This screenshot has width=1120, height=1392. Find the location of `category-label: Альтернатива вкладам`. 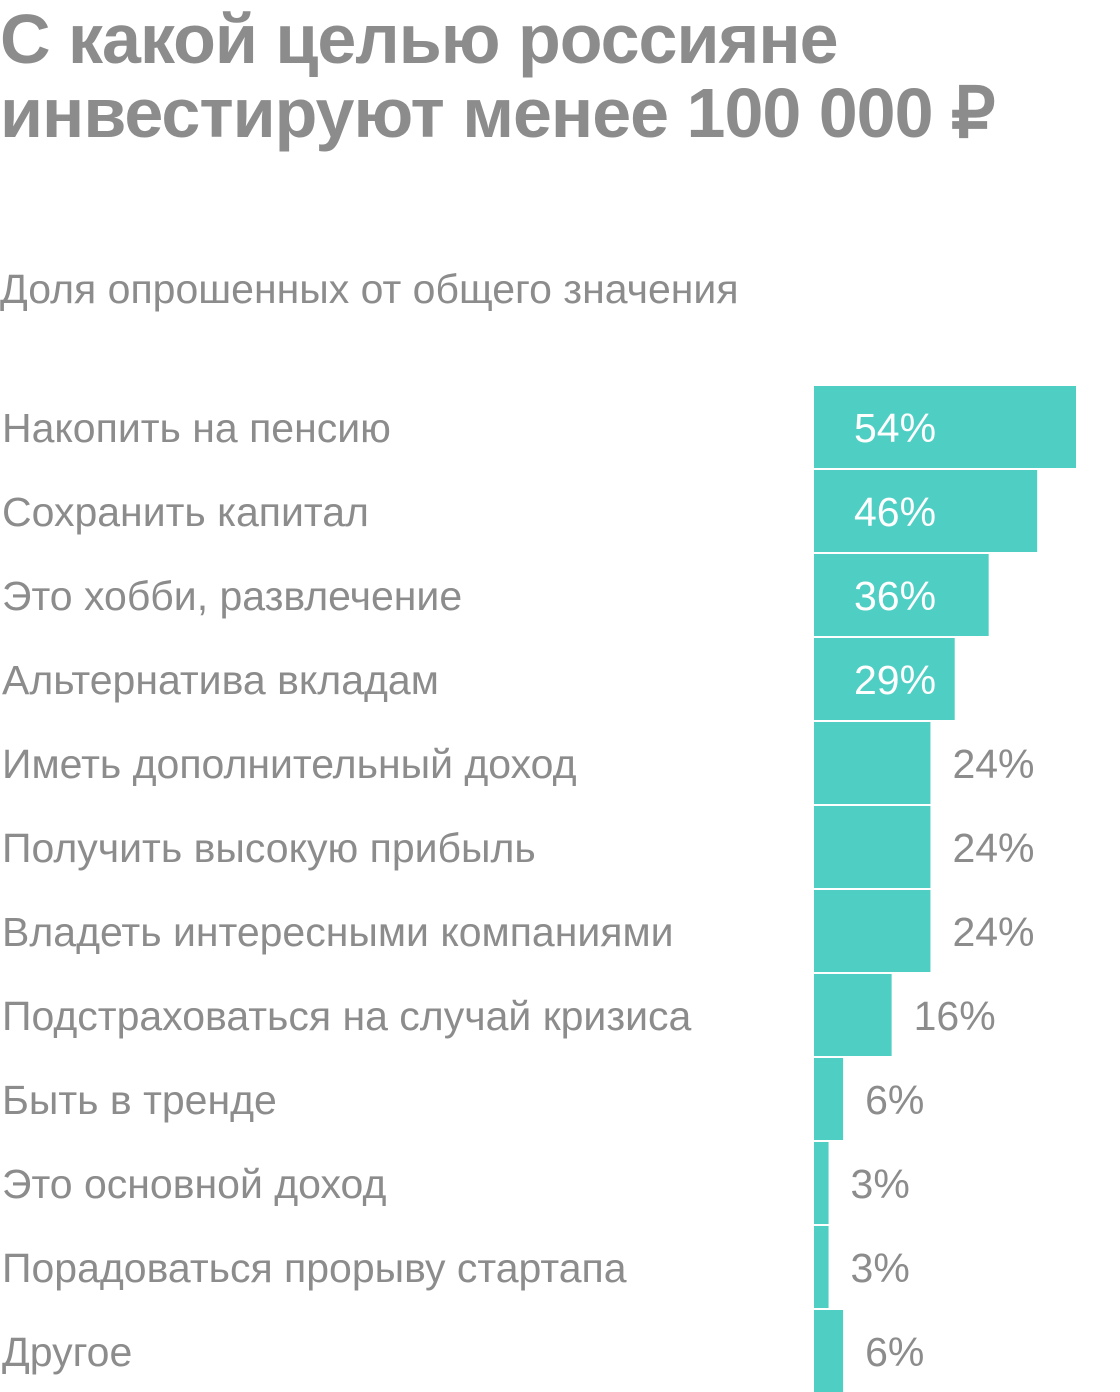

category-label: Альтернатива вкладам is located at coordinates (220, 680).